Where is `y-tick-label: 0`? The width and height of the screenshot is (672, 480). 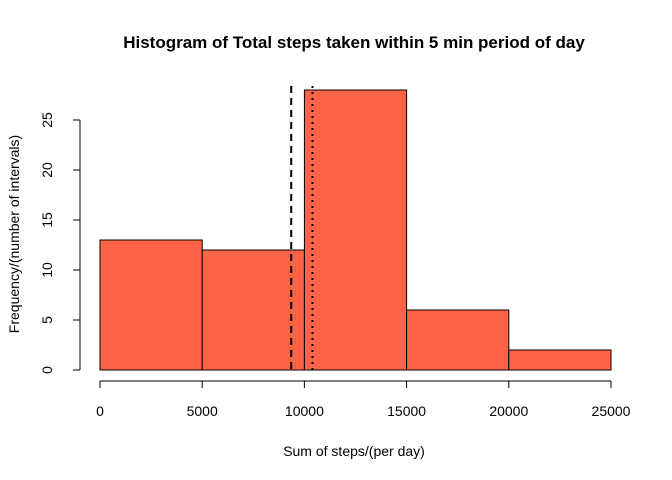 y-tick-label: 0 is located at coordinates (47, 370).